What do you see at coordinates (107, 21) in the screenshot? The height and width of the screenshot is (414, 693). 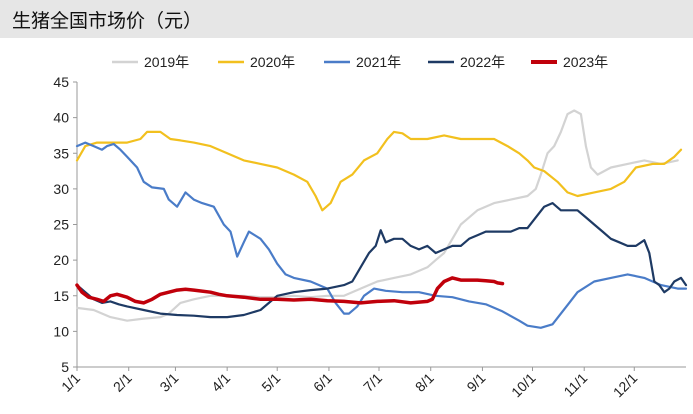 I see `chart-title: 生猪全国市场价（元）` at bounding box center [107, 21].